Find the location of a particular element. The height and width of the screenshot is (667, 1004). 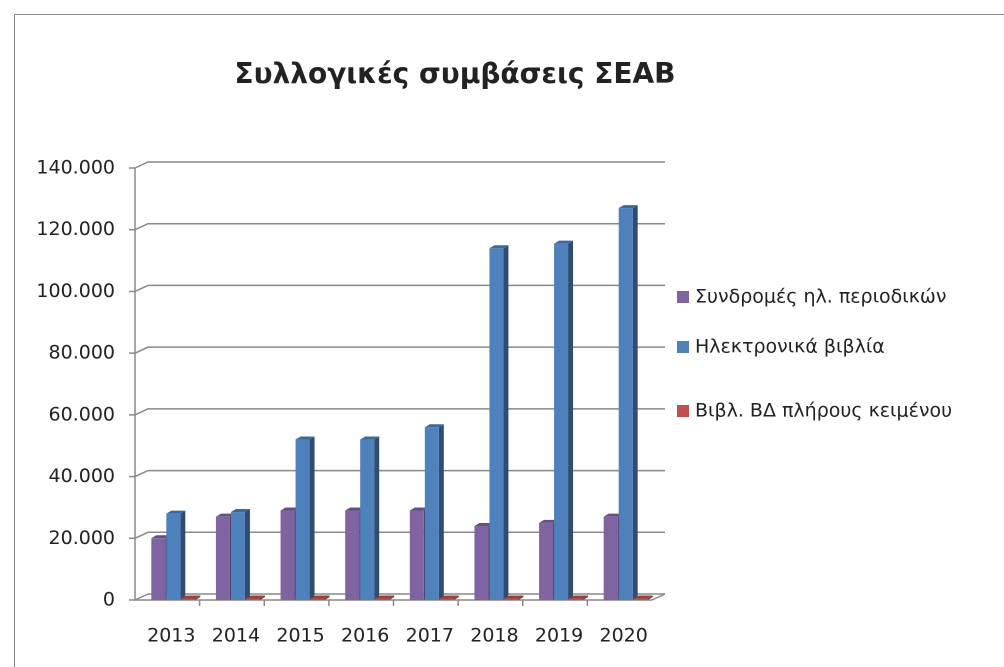

legend-label: Συνδρομές ηλ. περιοδικών is located at coordinates (820, 297).